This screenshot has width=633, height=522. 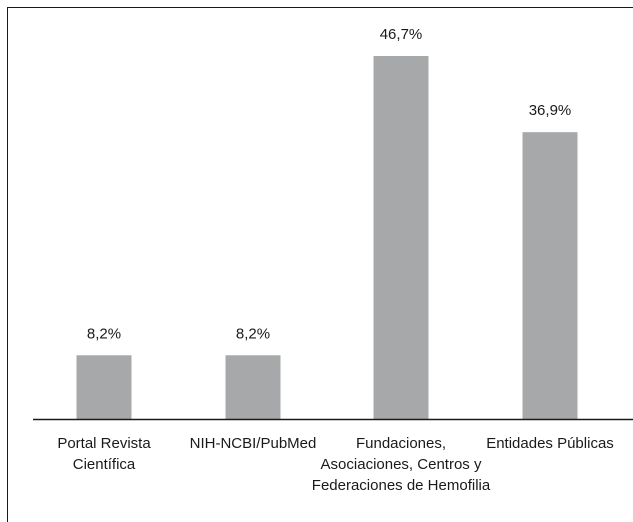 I want to click on bar-value-label-3: 46,7%, so click(x=401, y=34).